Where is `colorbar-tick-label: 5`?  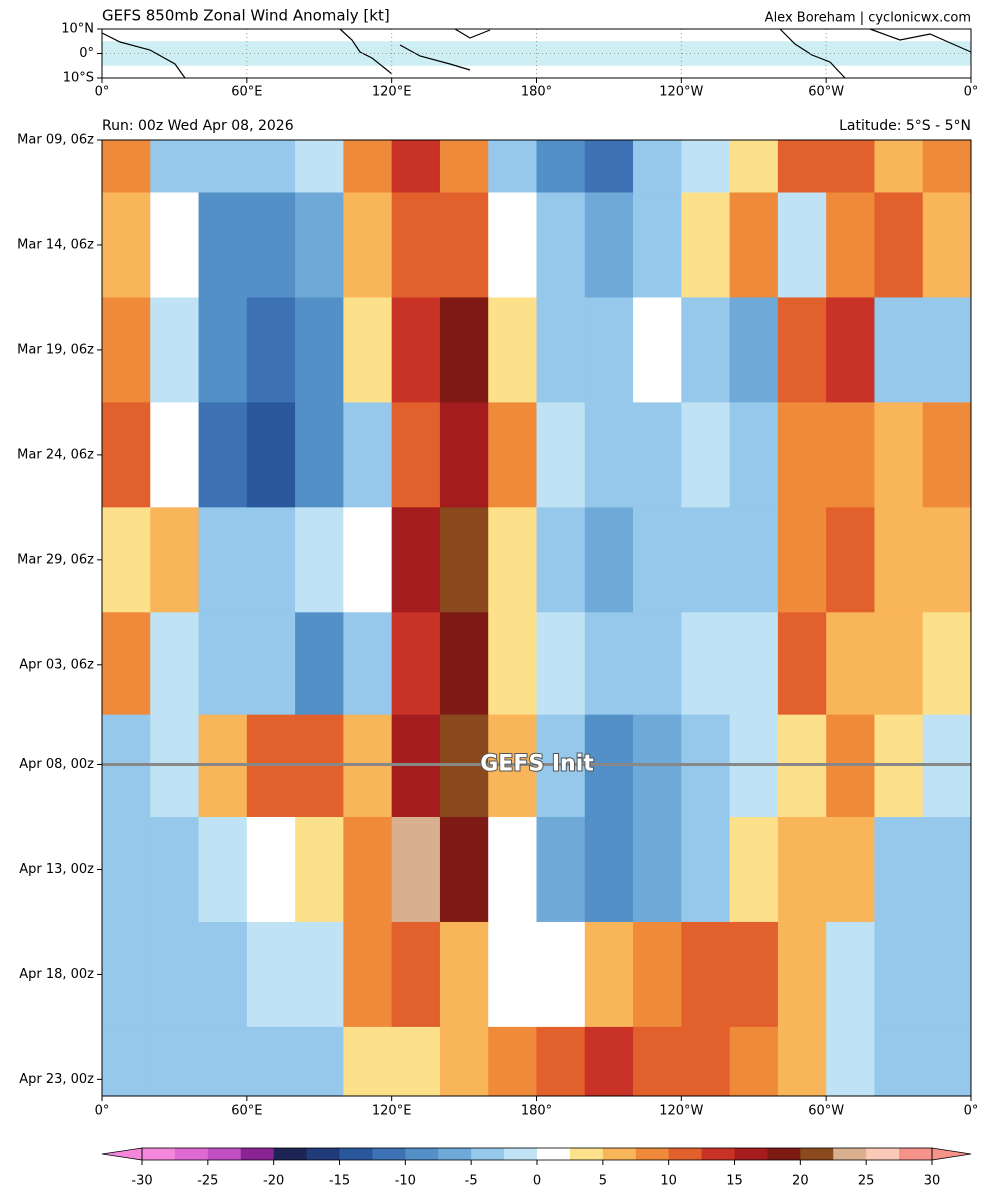 colorbar-tick-label: 5 is located at coordinates (603, 1181).